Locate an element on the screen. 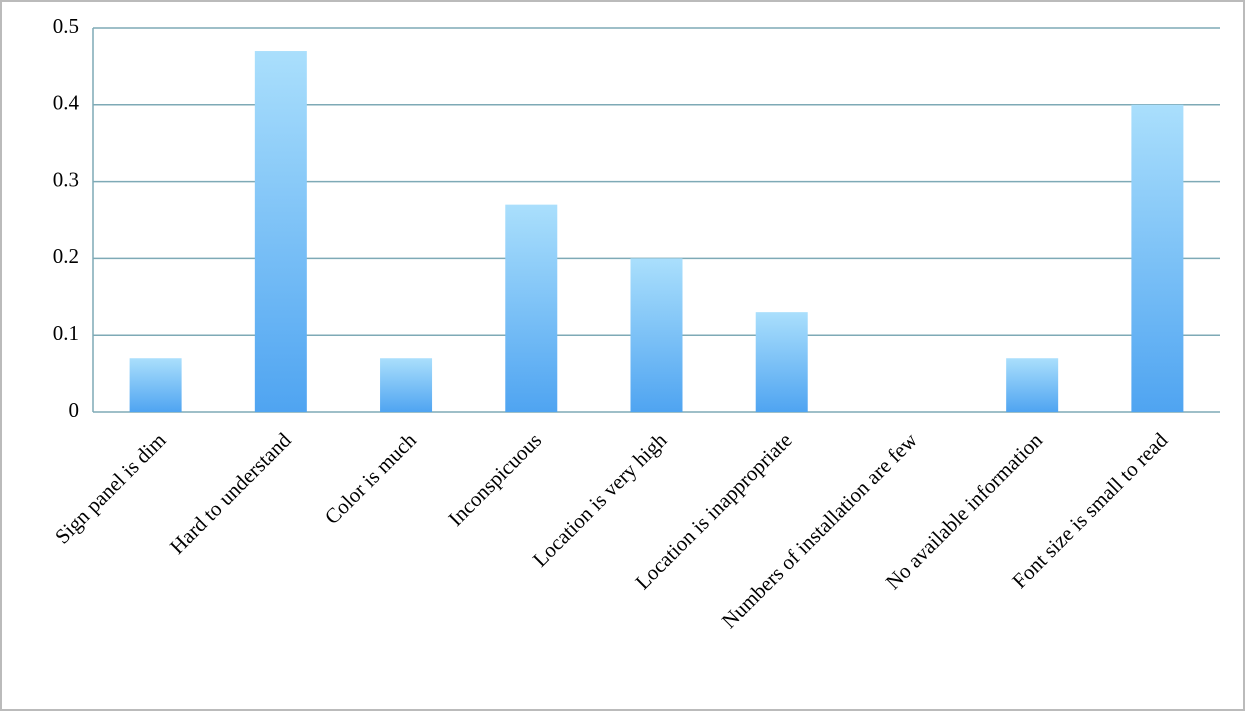 This screenshot has height=711, width=1245. y-tick-label: 0 is located at coordinates (74, 410).